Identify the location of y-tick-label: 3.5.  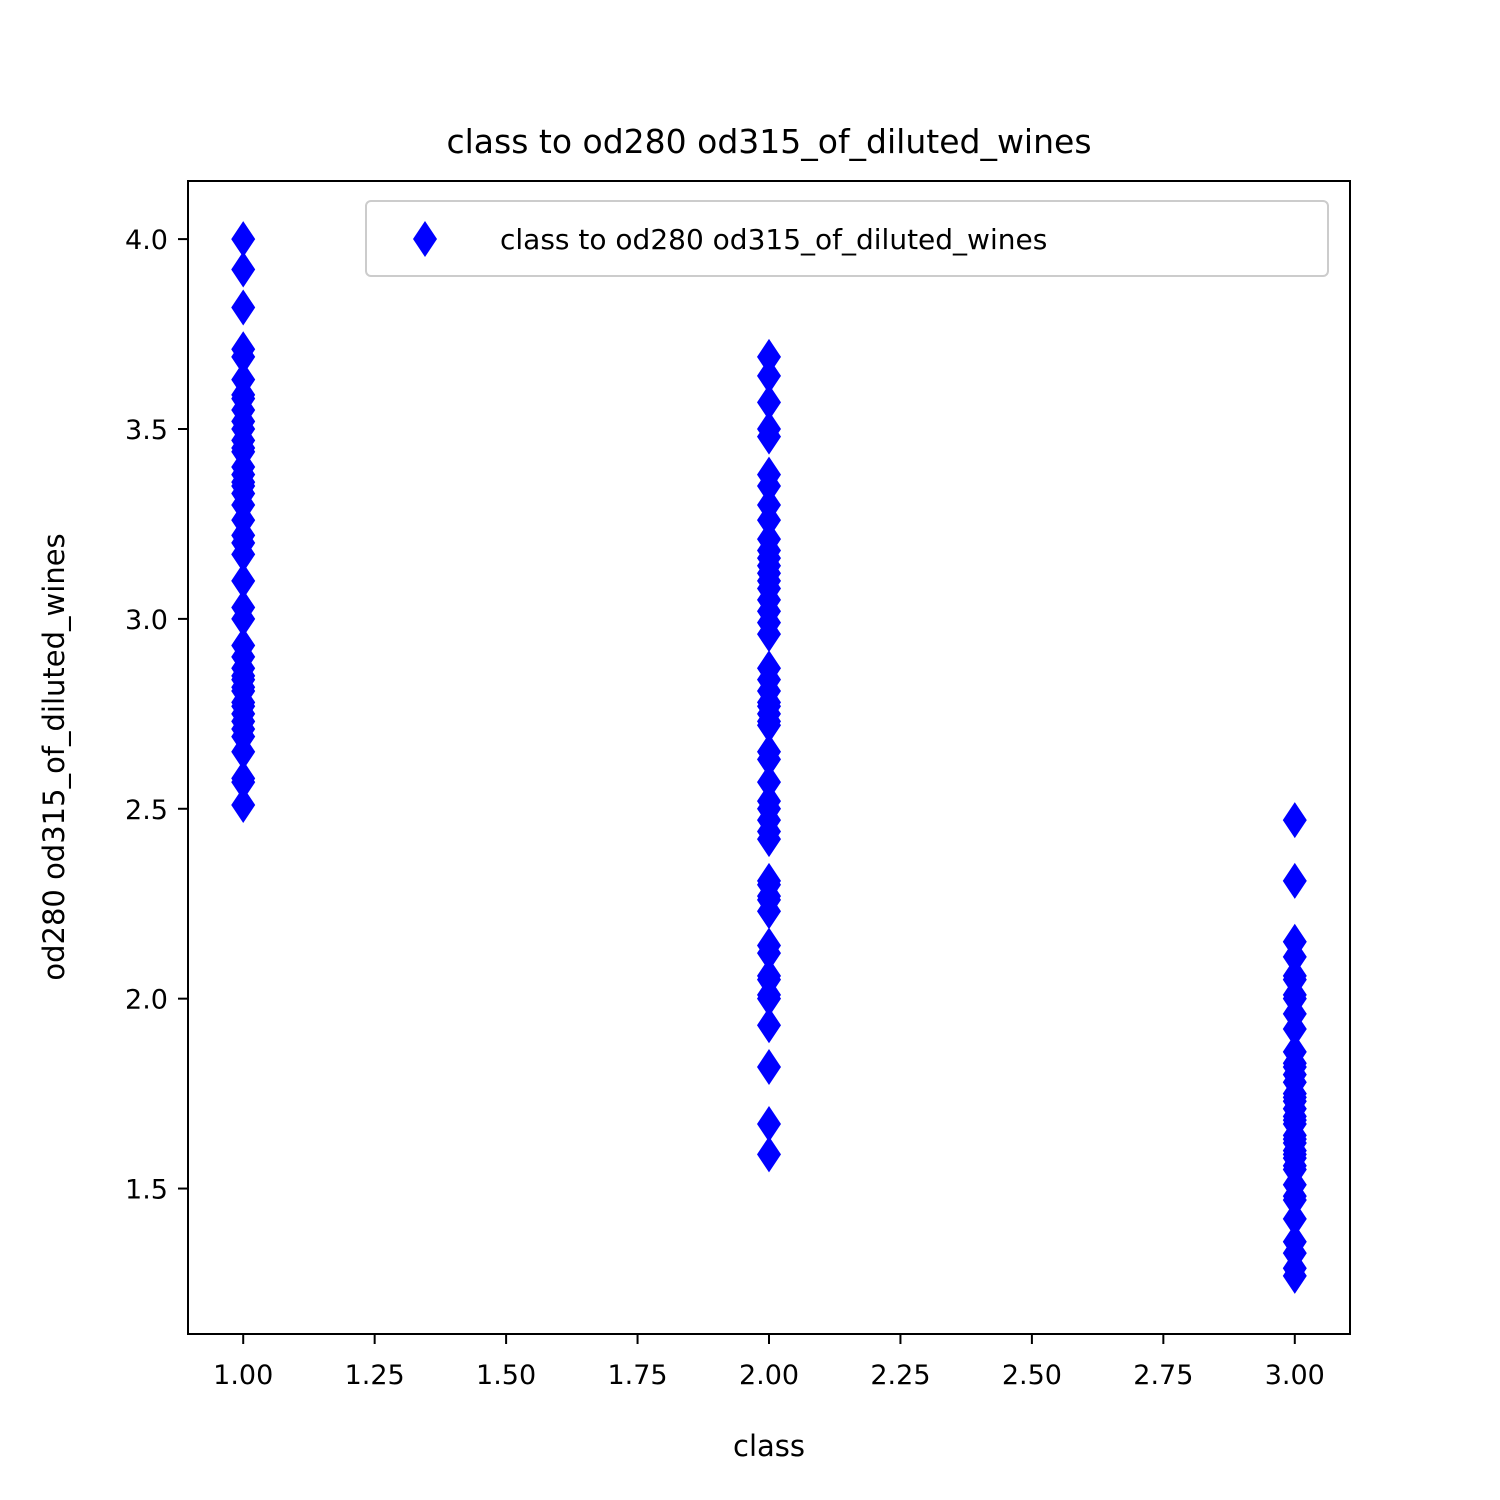
(146, 430).